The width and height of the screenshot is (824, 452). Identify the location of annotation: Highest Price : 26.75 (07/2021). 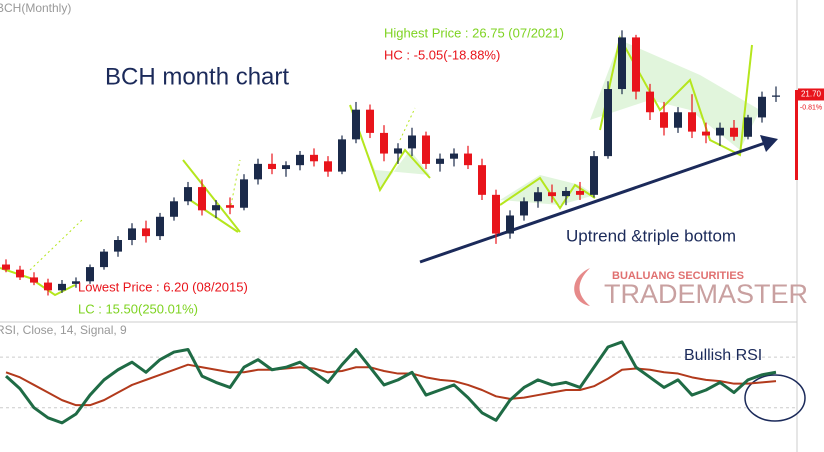
(474, 32).